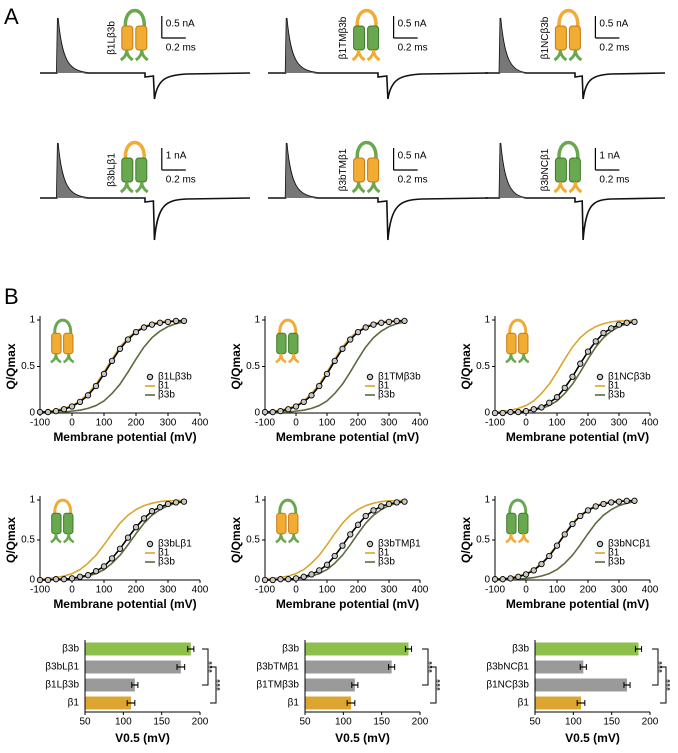  Describe the element at coordinates (85, 722) in the screenshot. I see `x-tick-label: 50` at that location.